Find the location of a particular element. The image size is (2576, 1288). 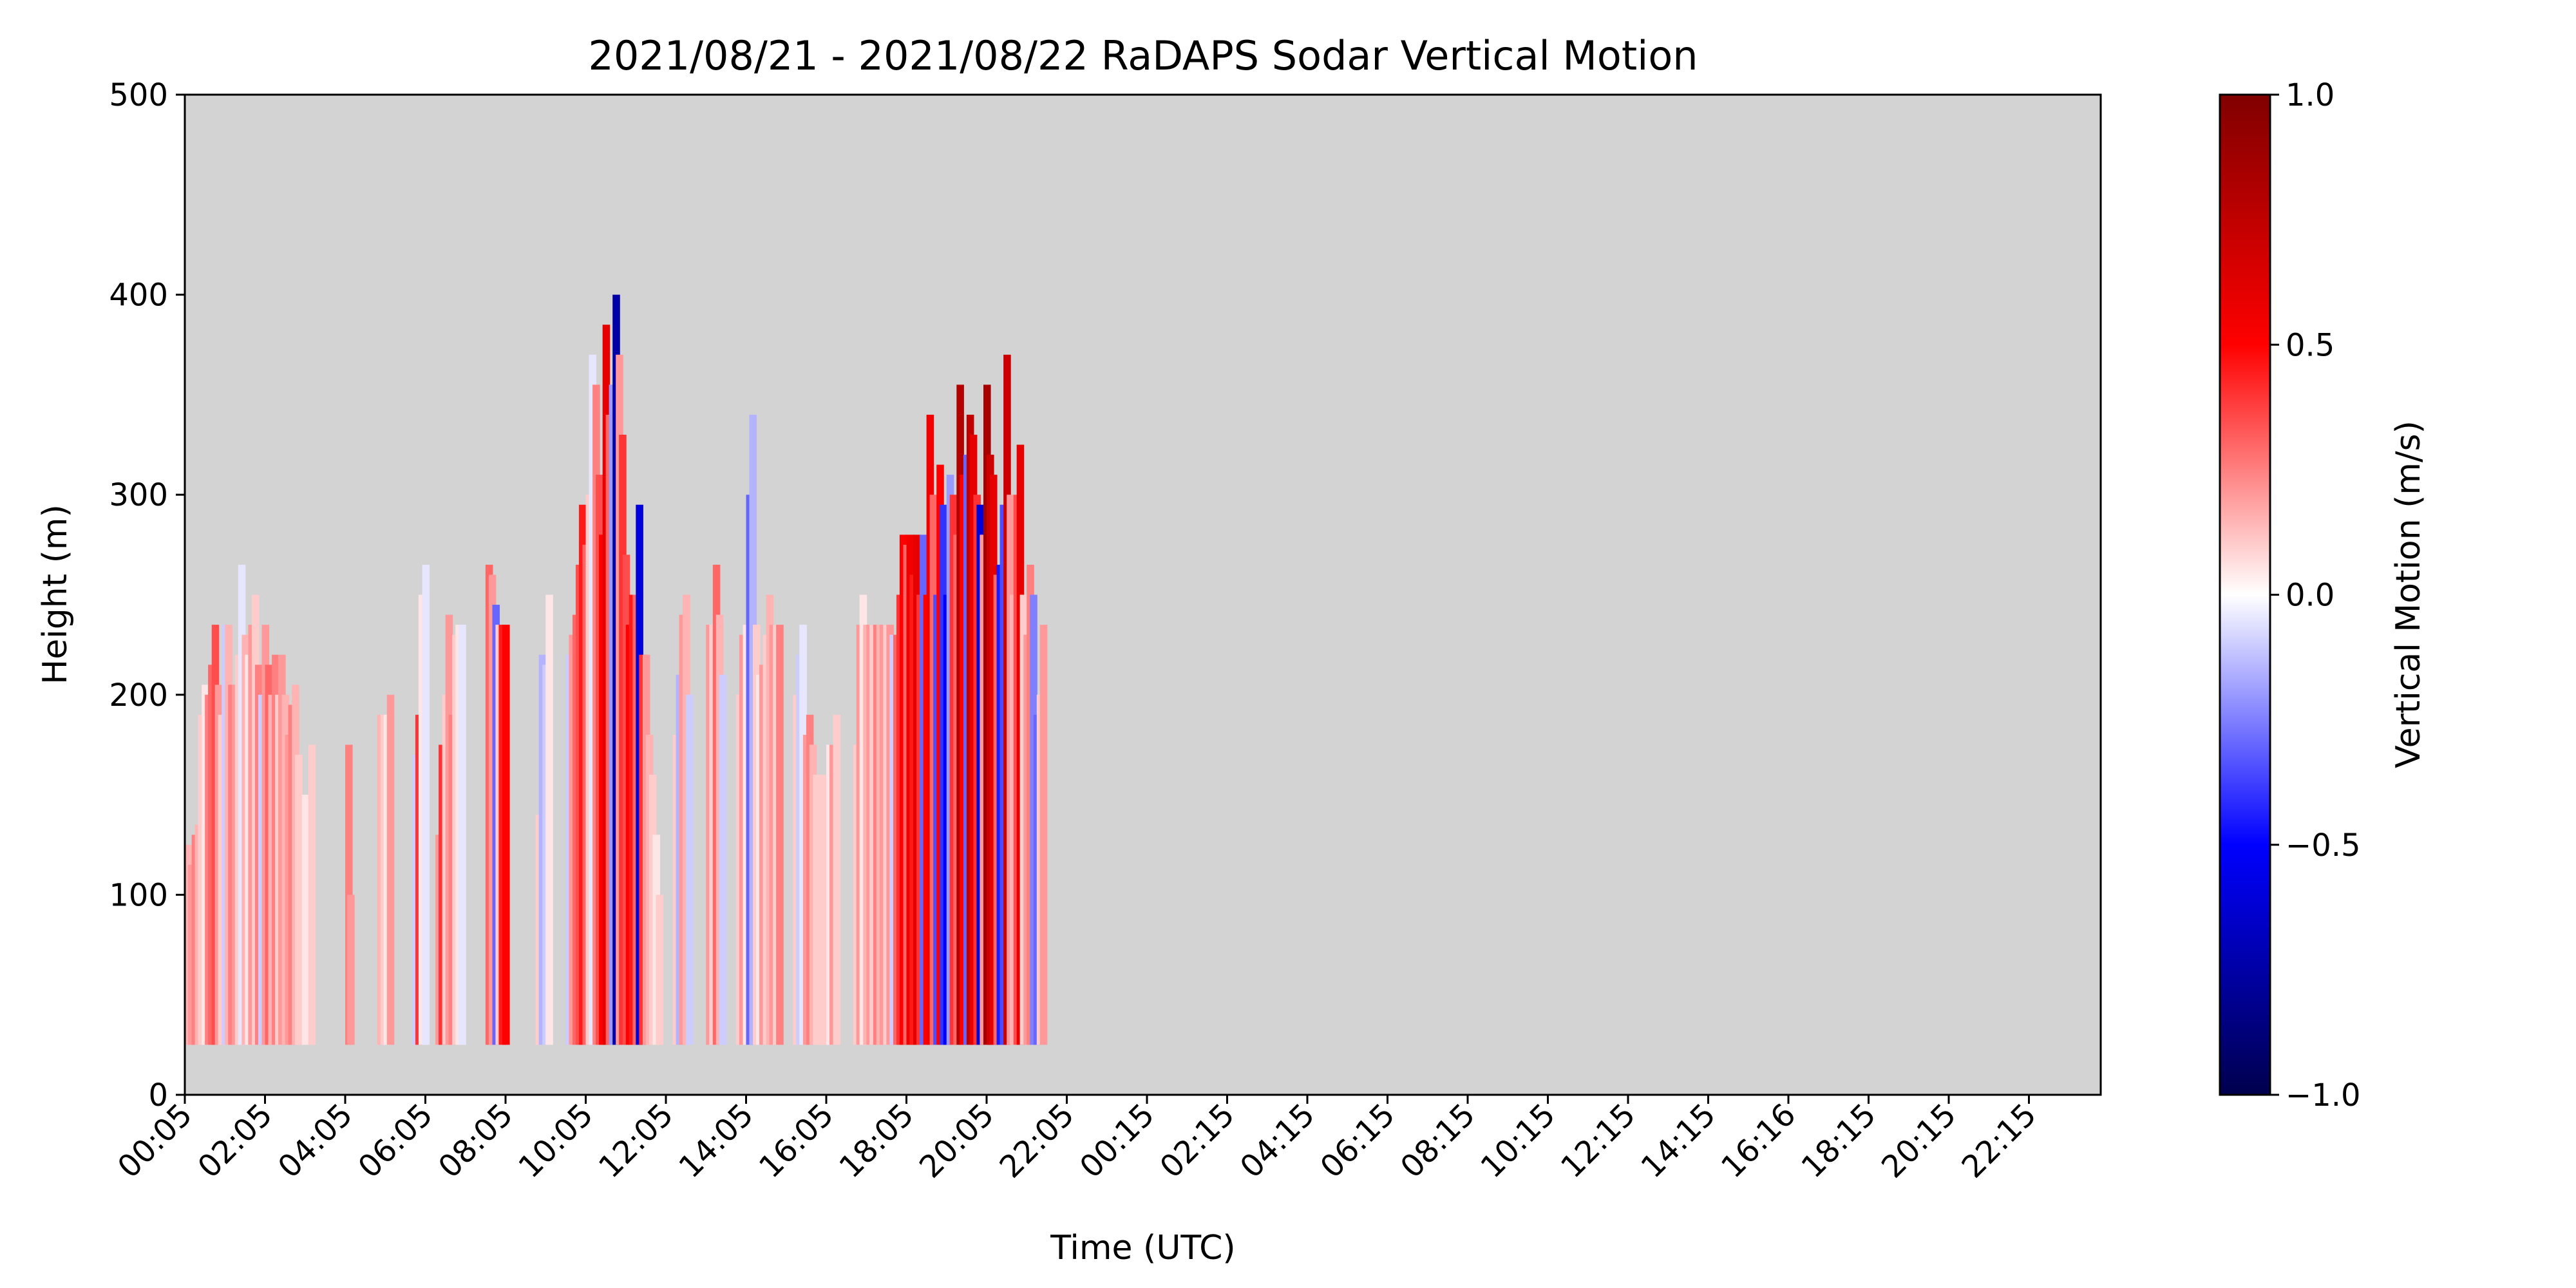

colorbar-tick-label: 1.0 is located at coordinates (2310, 95).